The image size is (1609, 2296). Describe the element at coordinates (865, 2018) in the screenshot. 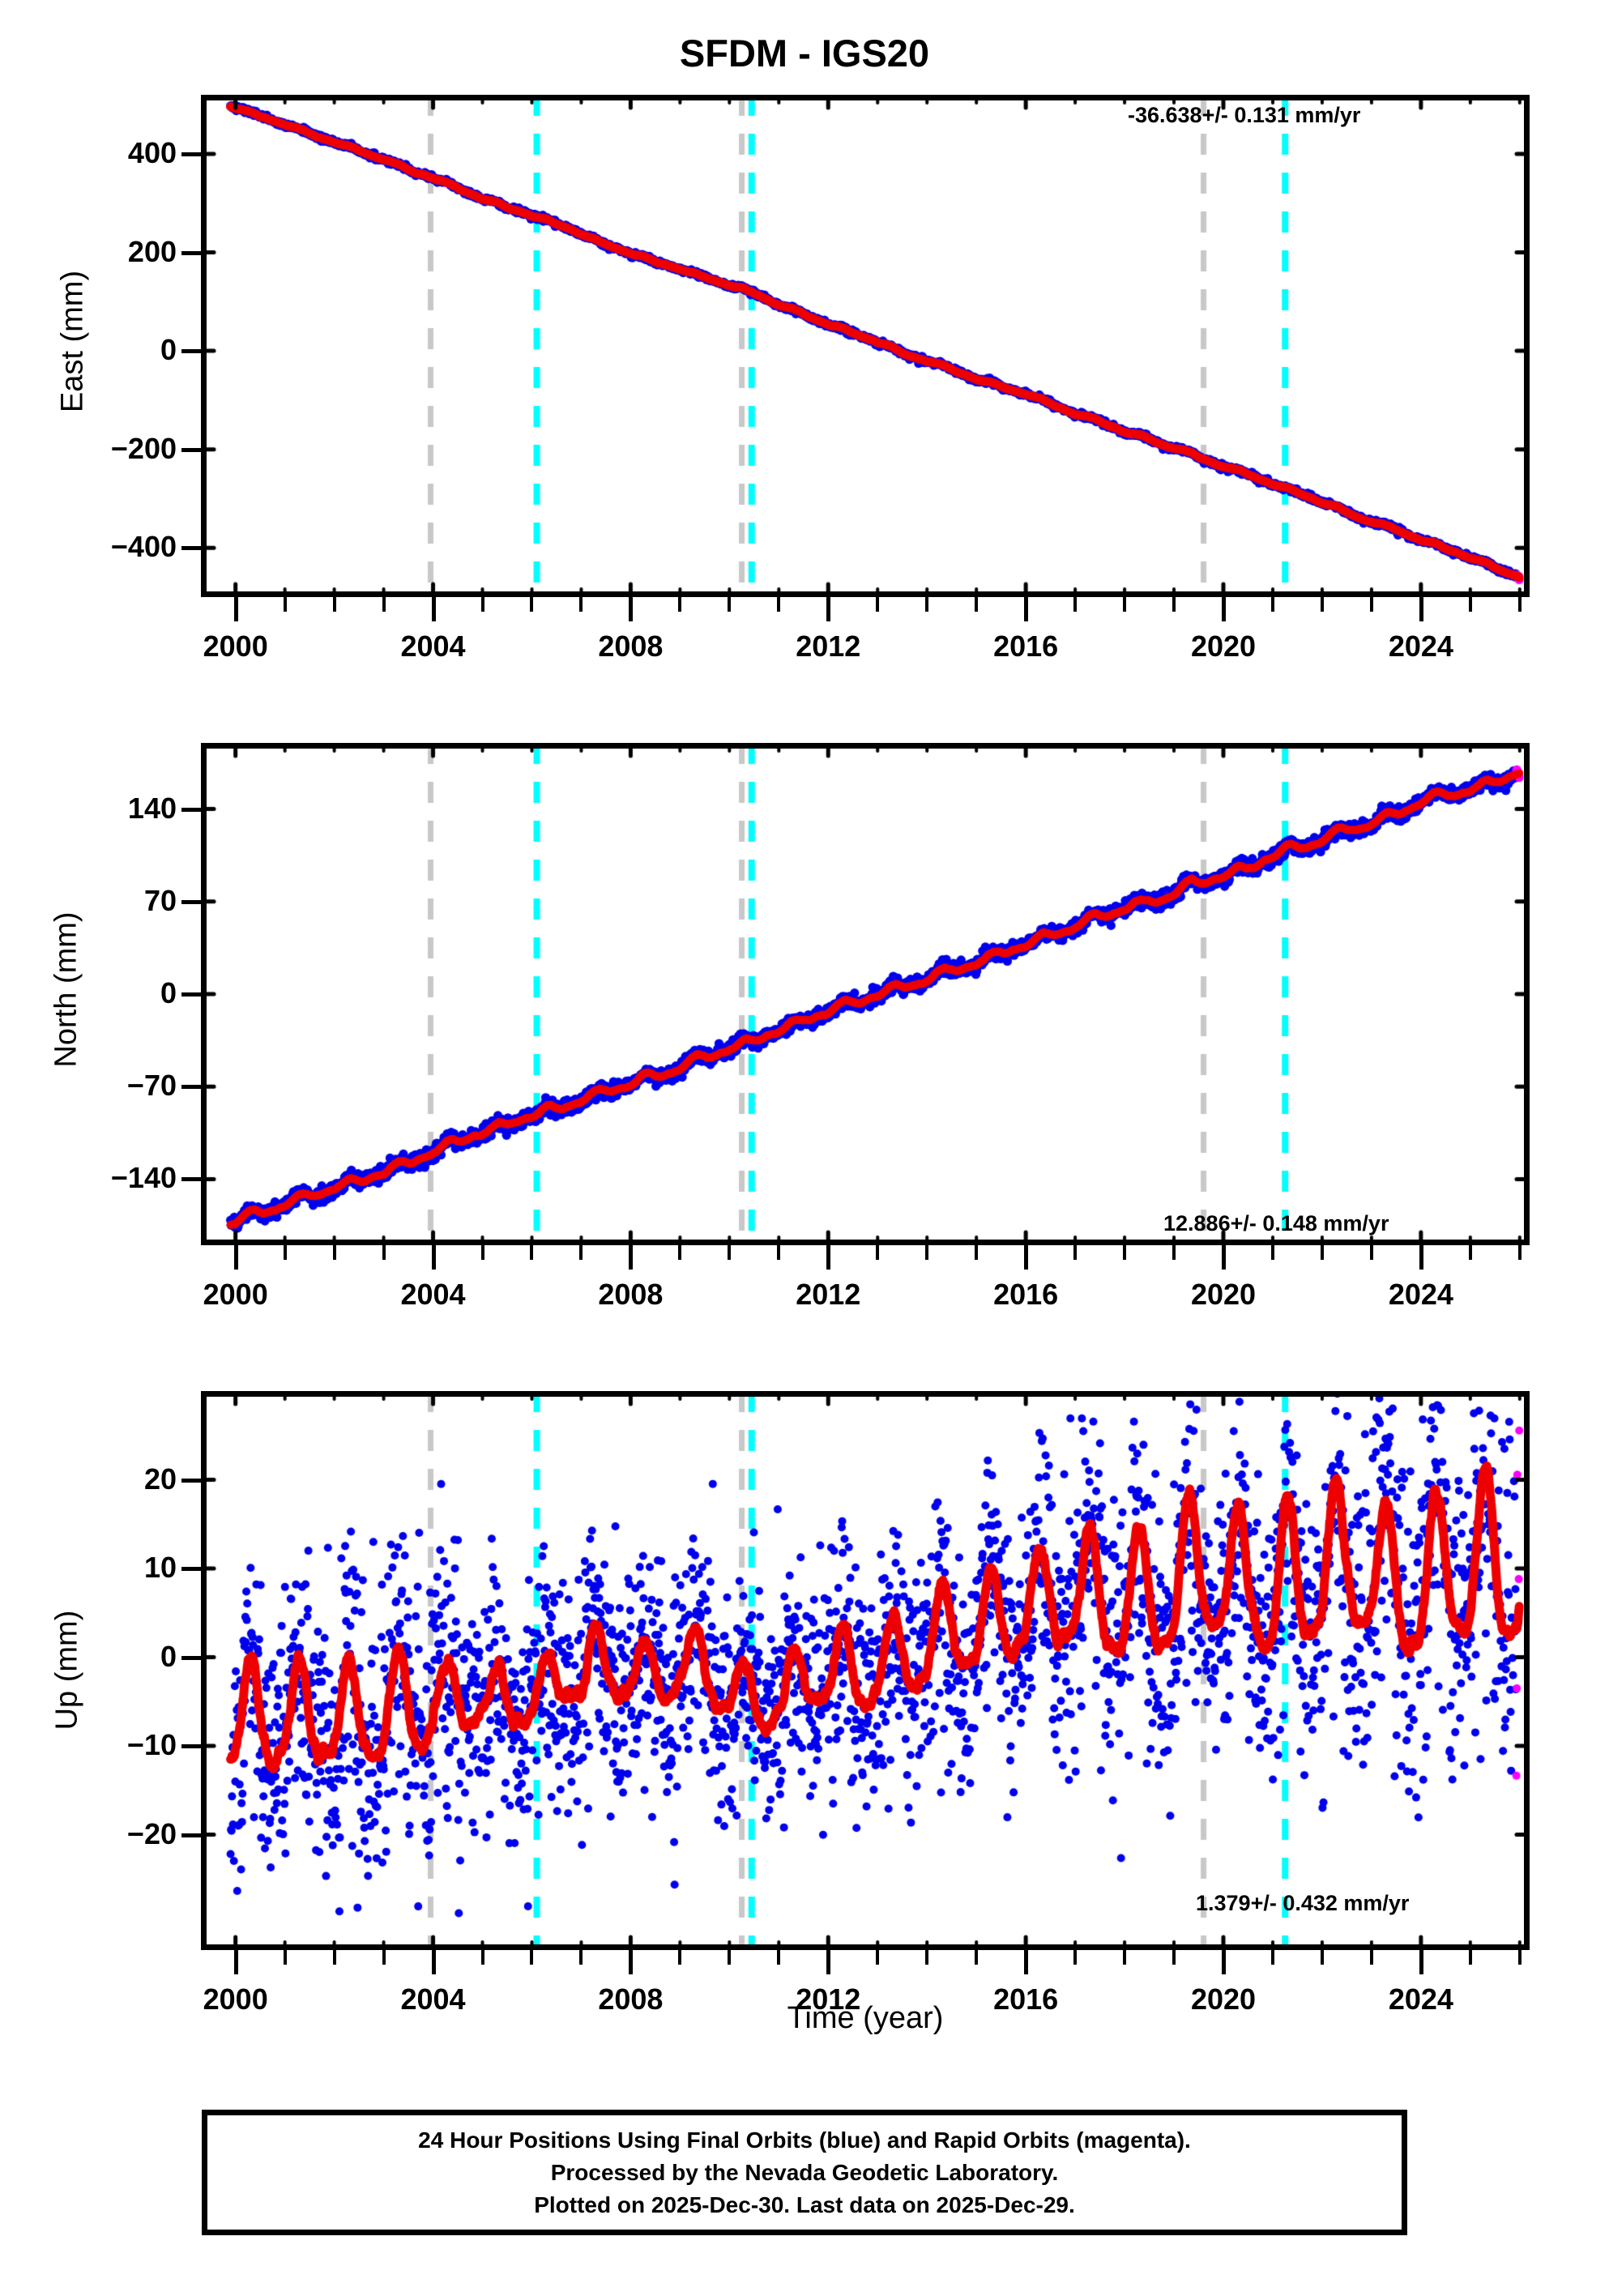

I see `x-axis-title: Time (year)` at that location.